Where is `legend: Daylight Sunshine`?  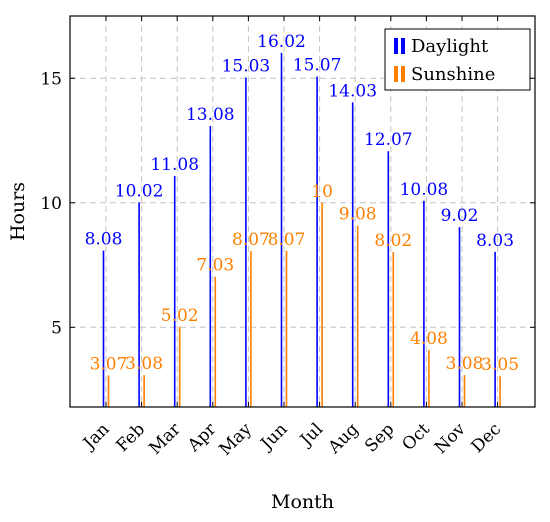
legend: Daylight Sunshine is located at coordinates (457, 59).